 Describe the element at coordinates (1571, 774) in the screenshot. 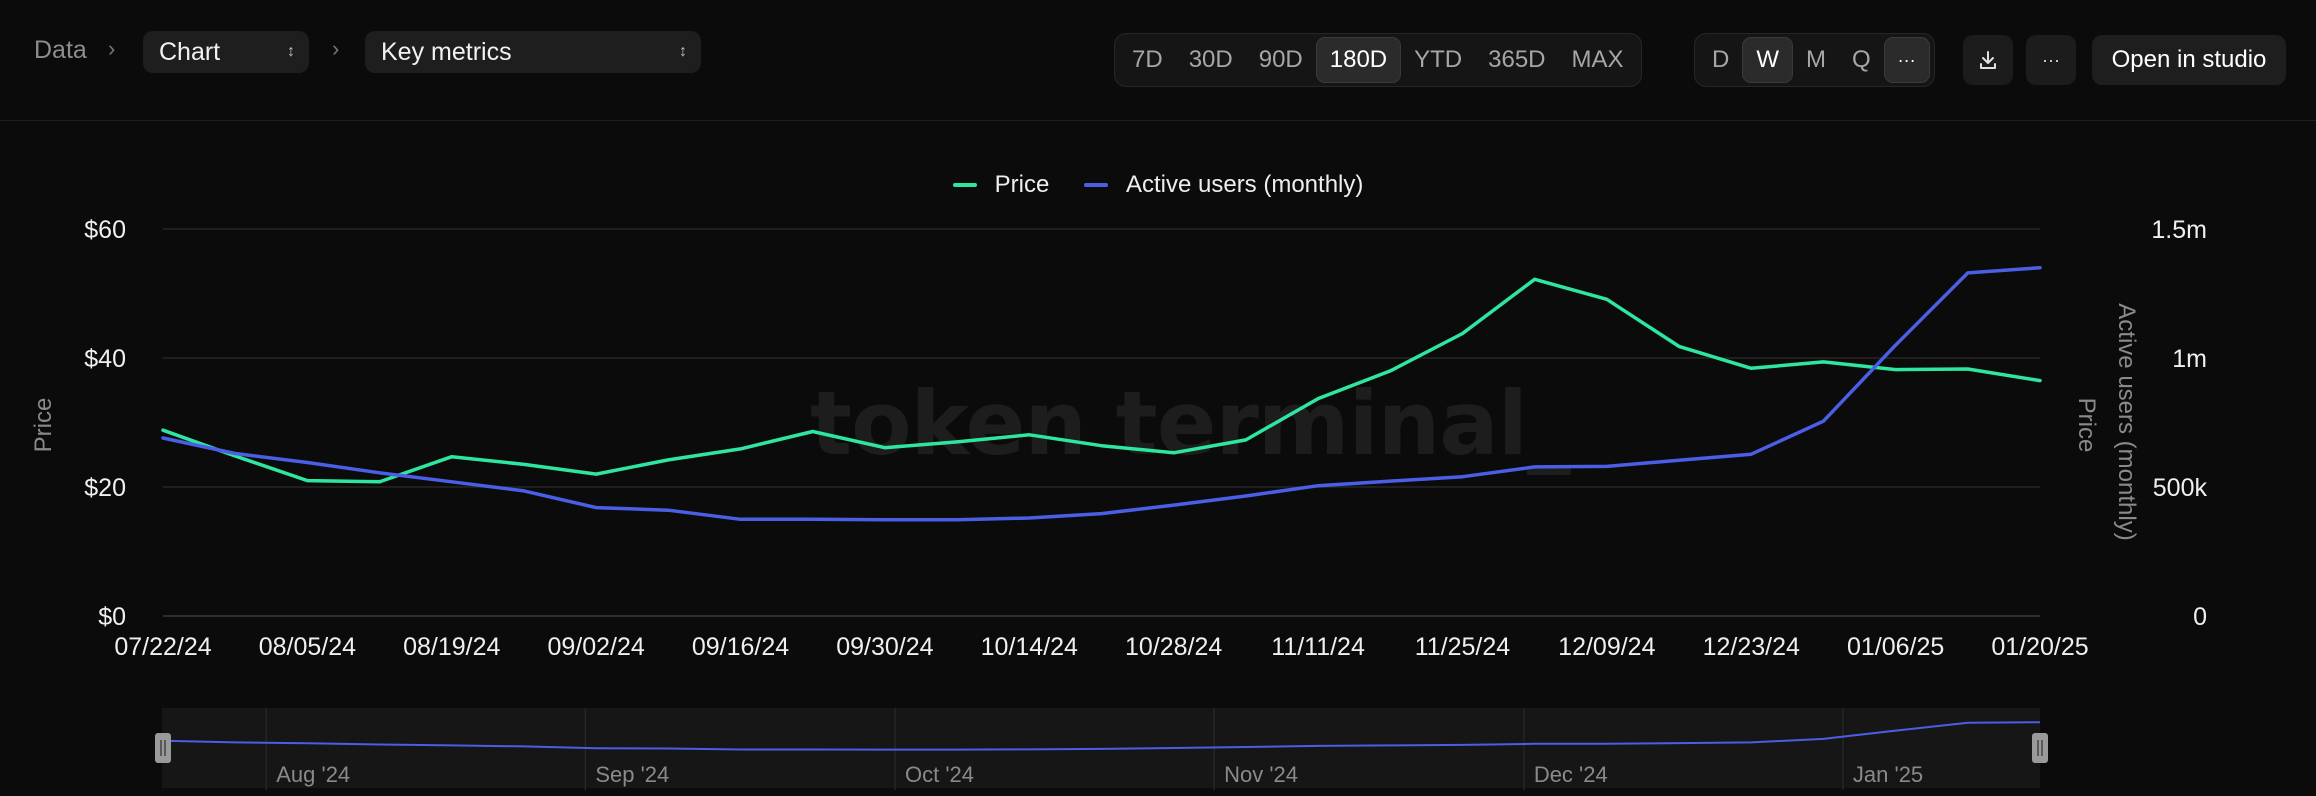

I see `navigator-month-label: Dec '24` at that location.